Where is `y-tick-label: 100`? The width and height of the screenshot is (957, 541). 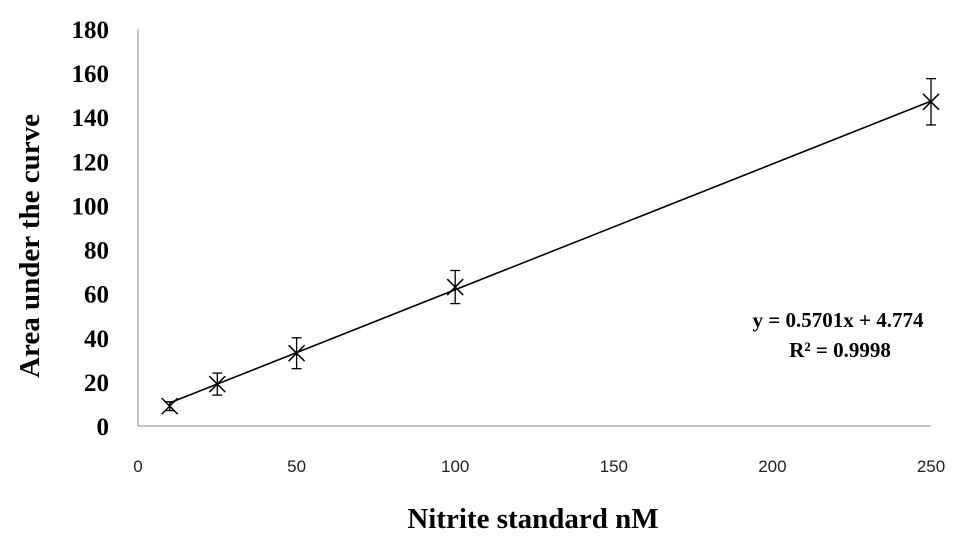 y-tick-label: 100 is located at coordinates (91, 206).